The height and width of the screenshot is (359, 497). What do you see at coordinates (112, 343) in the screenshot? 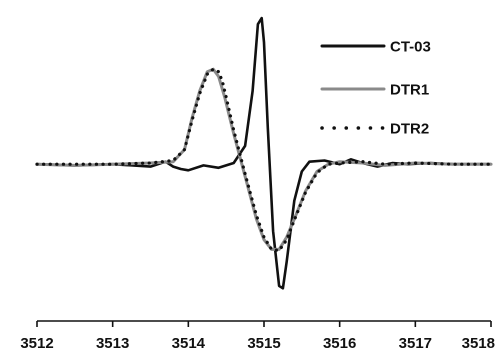
I see `x-tick-label-3513: 3513` at bounding box center [112, 343].